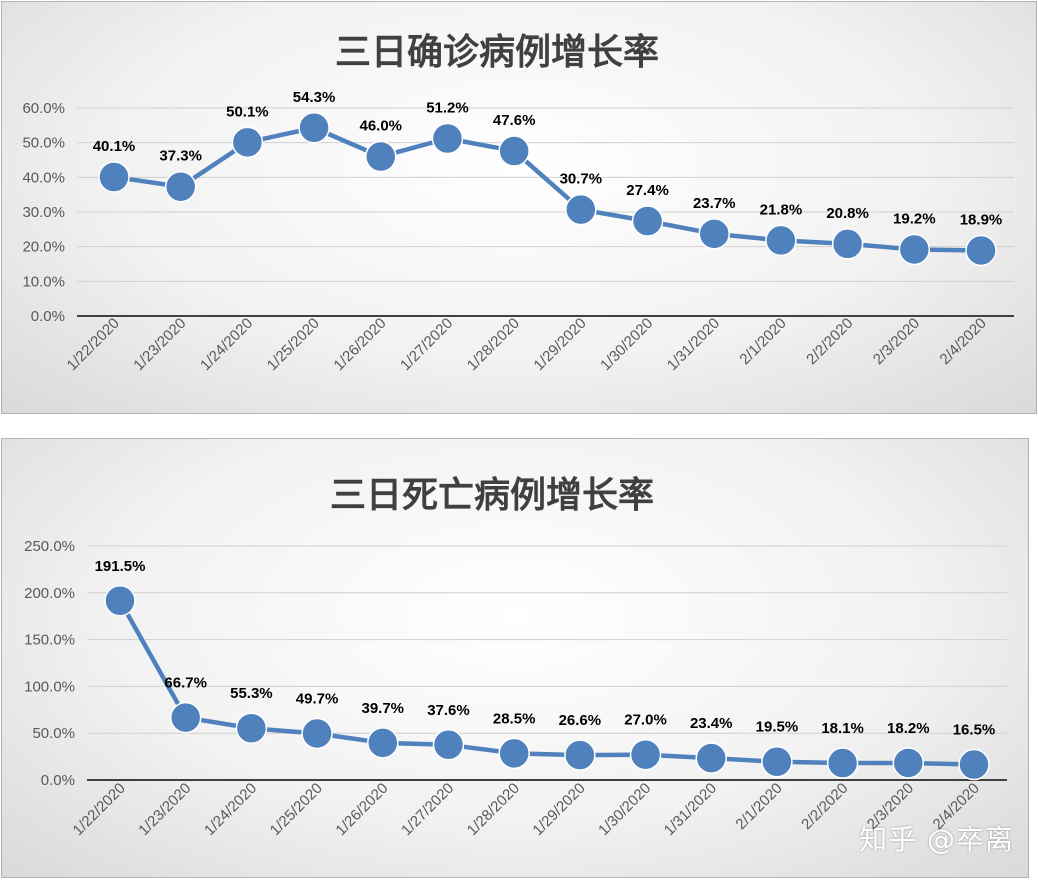 This screenshot has height=880, width=1038. Describe the element at coordinates (49, 640) in the screenshot. I see `death-y-tick-label: 150.0%` at that location.